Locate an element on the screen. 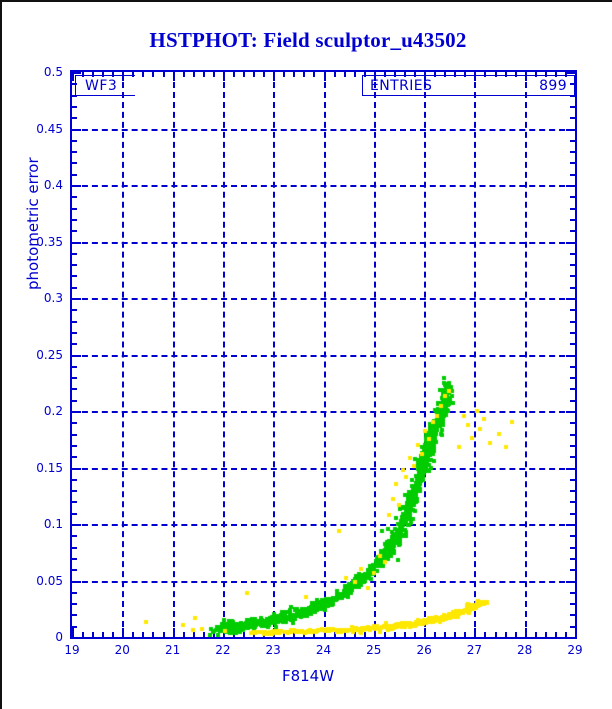 The height and width of the screenshot is (709, 612). x-tick-label: 23 is located at coordinates (273, 650).